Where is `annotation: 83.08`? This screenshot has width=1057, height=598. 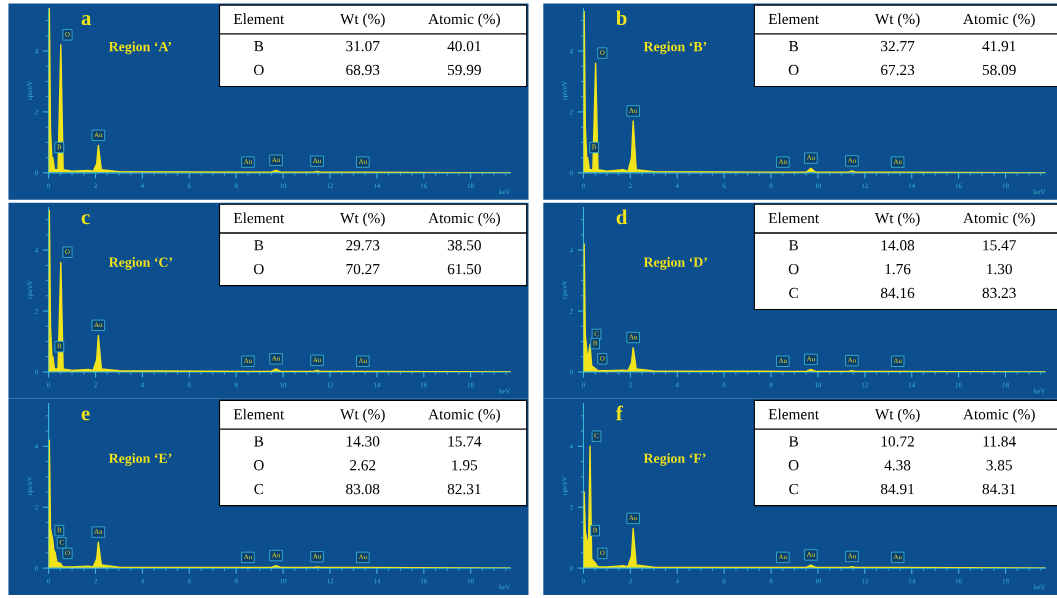 annotation: 83.08 is located at coordinates (363, 489).